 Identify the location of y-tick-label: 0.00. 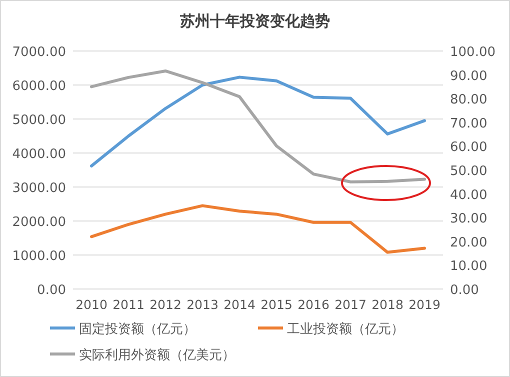
(51, 290).